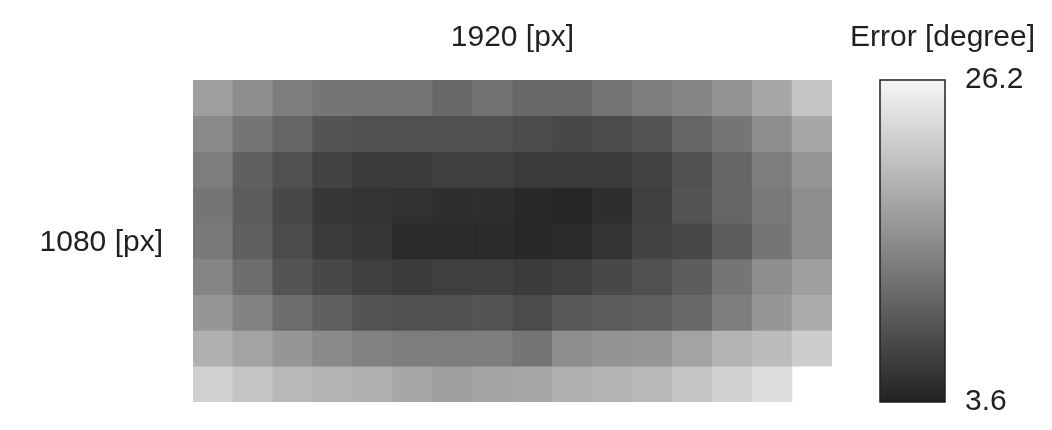 This screenshot has height=430, width=1052. What do you see at coordinates (994, 78) in the screenshot?
I see `color-bar-label: 26.2` at bounding box center [994, 78].